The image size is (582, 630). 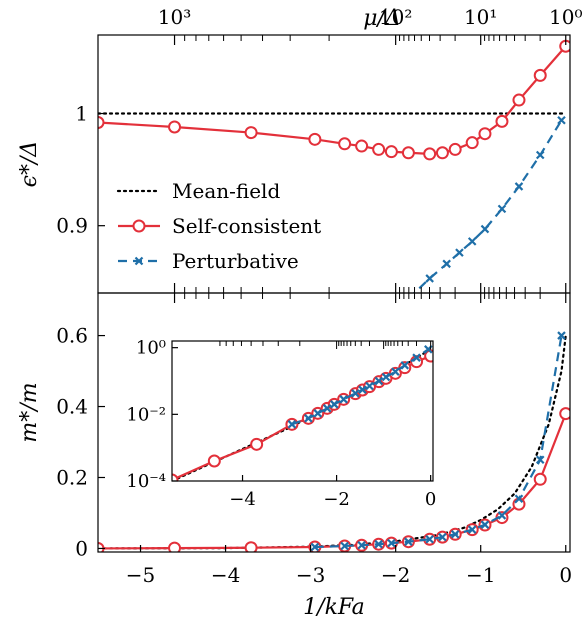 I want to click on inset-panel: 10⁻⁴ 10⁻² 10⁰ −4 −2 0, so click(x=281, y=424).